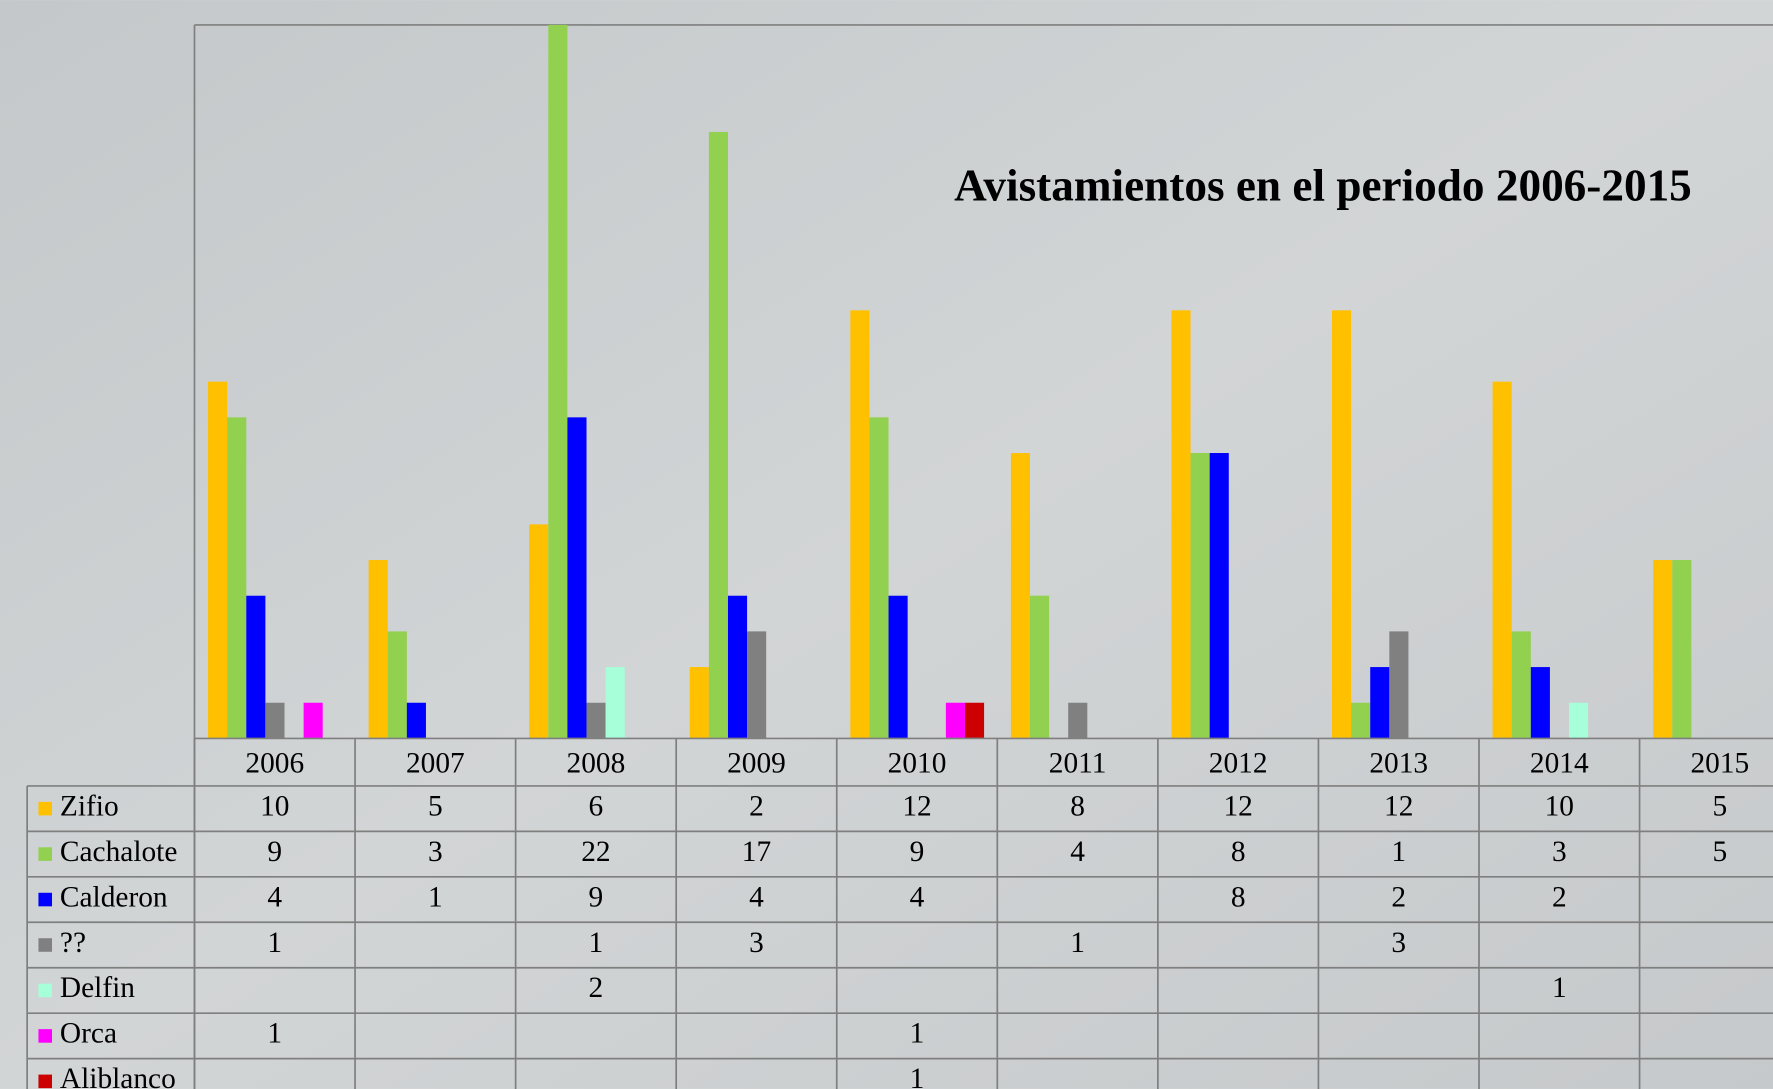  What do you see at coordinates (756, 763) in the screenshot?
I see `x-tick-label: 2009` at bounding box center [756, 763].